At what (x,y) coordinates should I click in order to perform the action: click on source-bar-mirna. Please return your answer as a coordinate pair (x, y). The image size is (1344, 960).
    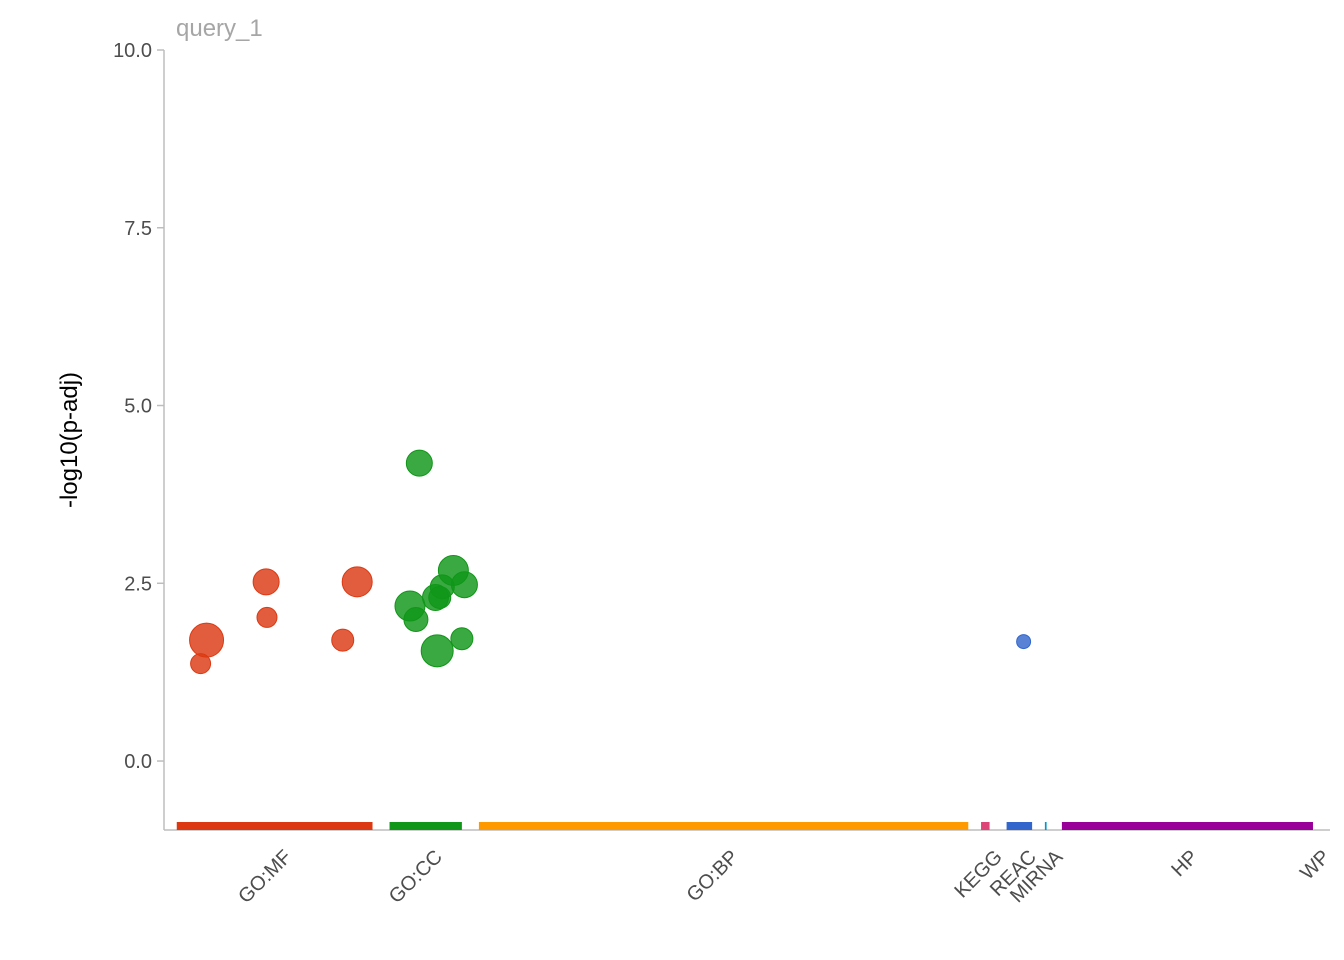
    Looking at the image, I should click on (1045, 826).